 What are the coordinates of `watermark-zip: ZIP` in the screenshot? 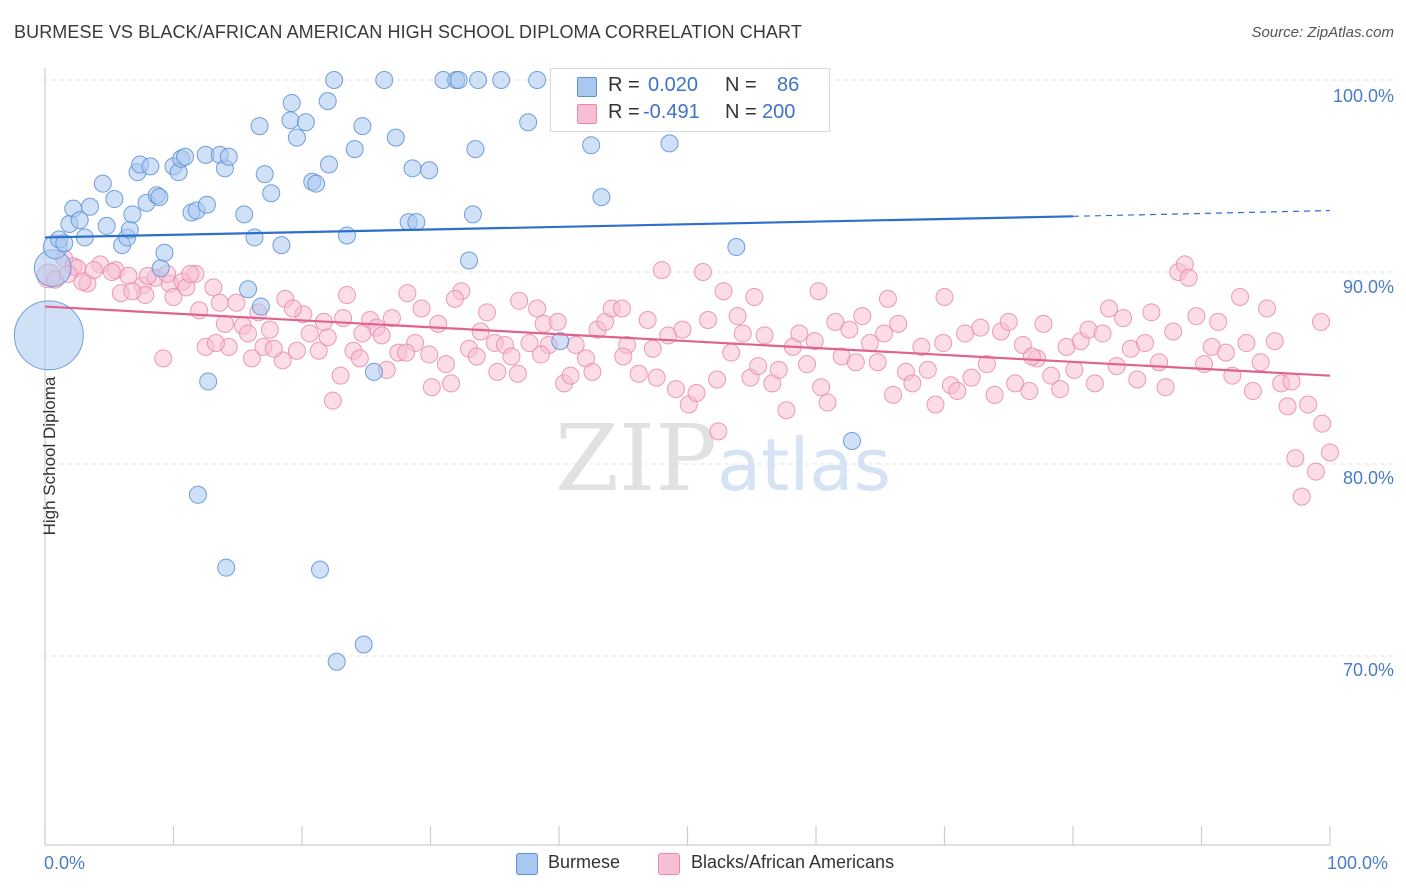 It's located at (636, 458).